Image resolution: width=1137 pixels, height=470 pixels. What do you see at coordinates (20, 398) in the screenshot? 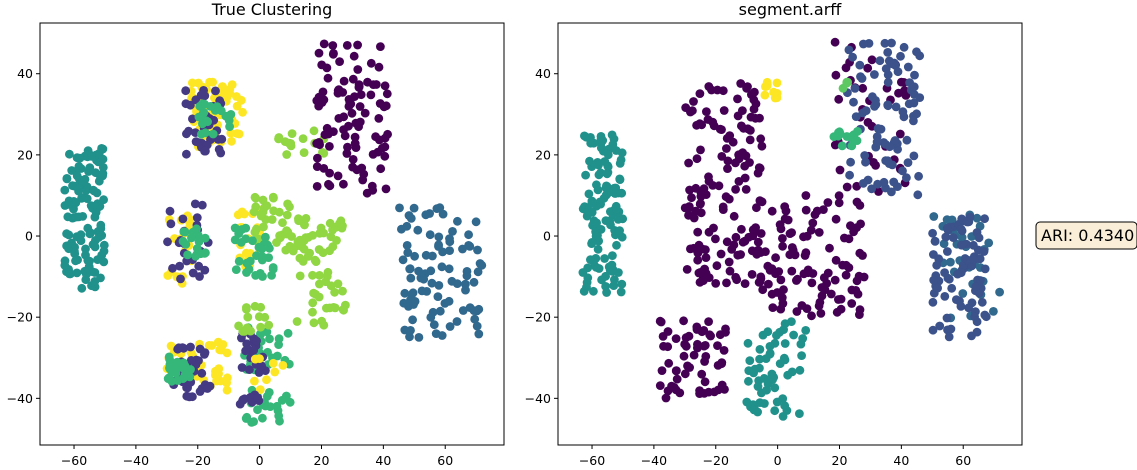
I see `y-tick-label: −40` at bounding box center [20, 398].